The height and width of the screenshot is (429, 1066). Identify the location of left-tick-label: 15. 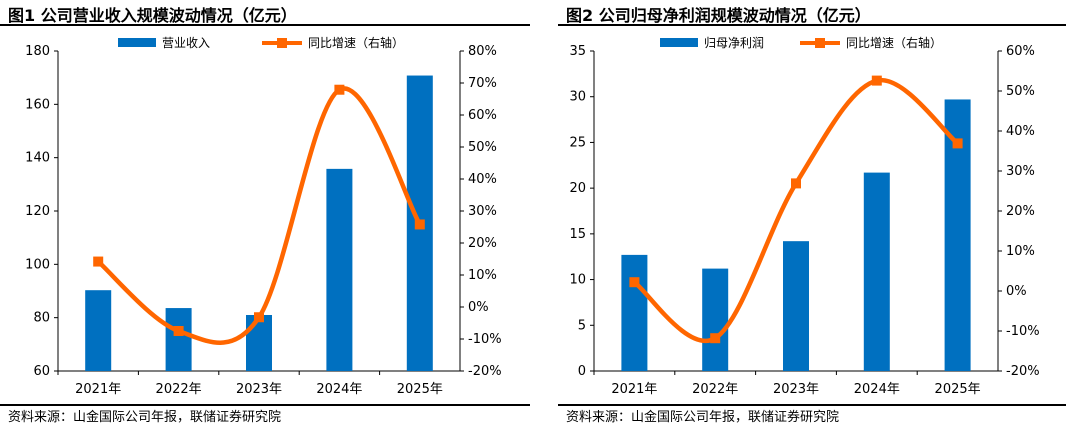
(577, 234).